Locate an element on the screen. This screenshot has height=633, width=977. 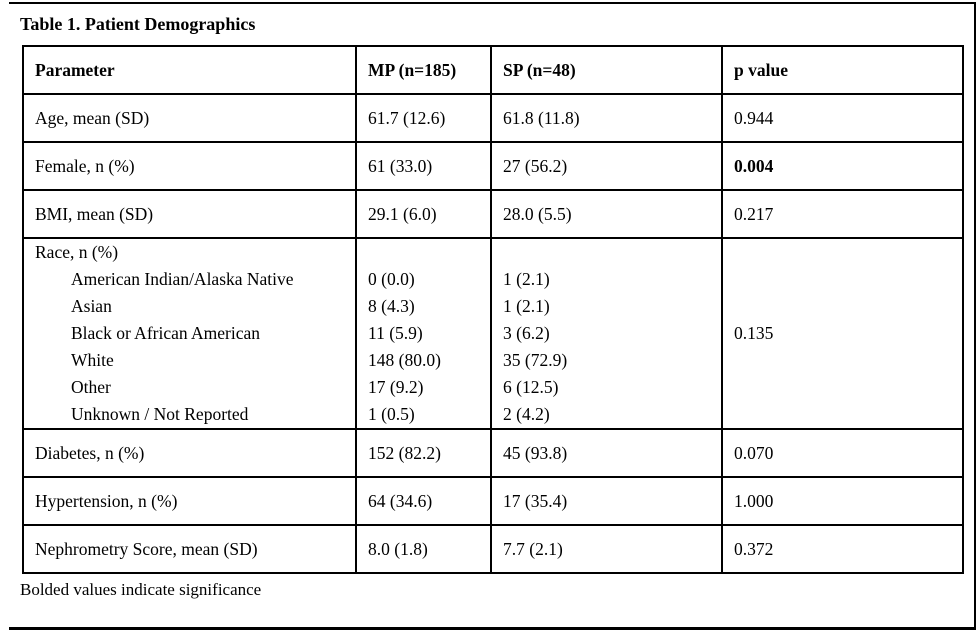
cell-pvalue: 0.070 is located at coordinates (842, 453).